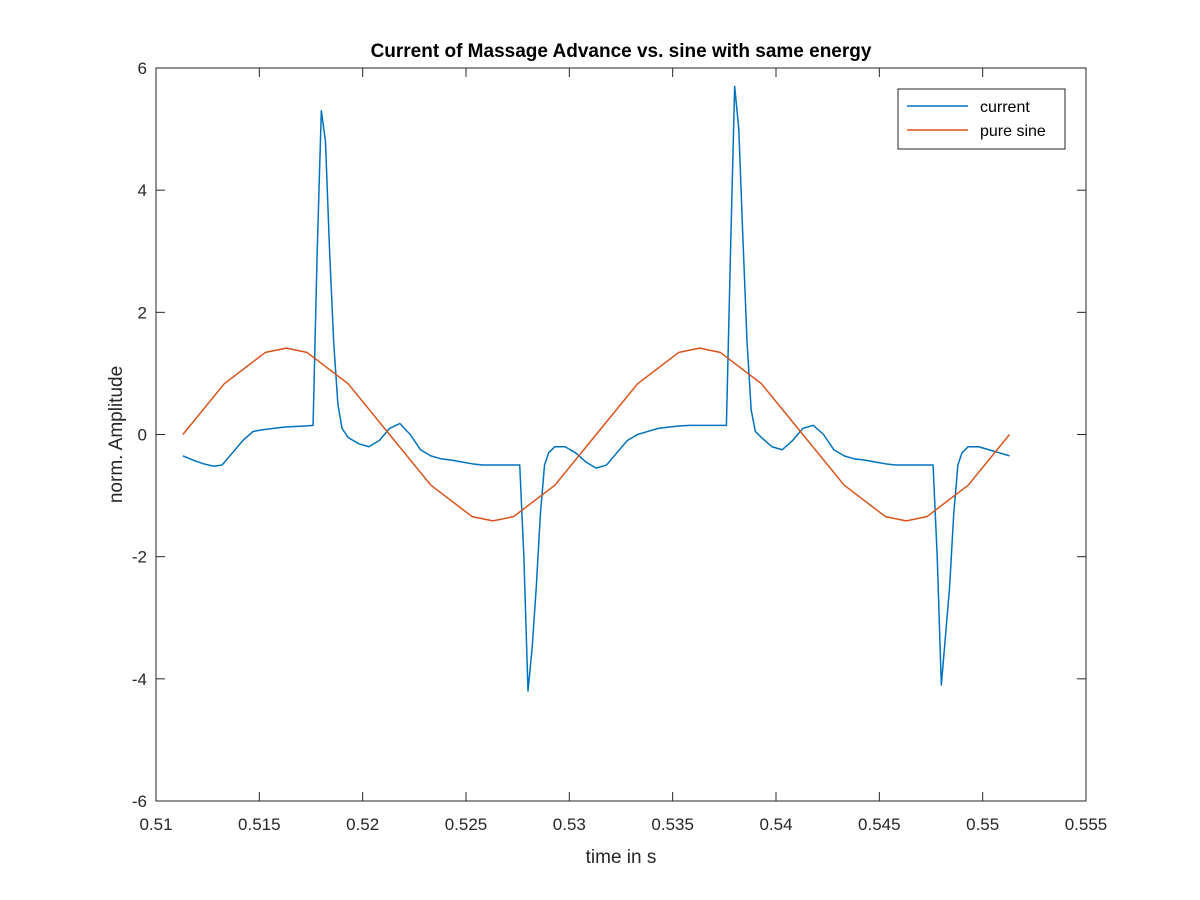 Image resolution: width=1200 pixels, height=900 pixels. Describe the element at coordinates (672, 824) in the screenshot. I see `x-tick-label: 0.535` at that location.